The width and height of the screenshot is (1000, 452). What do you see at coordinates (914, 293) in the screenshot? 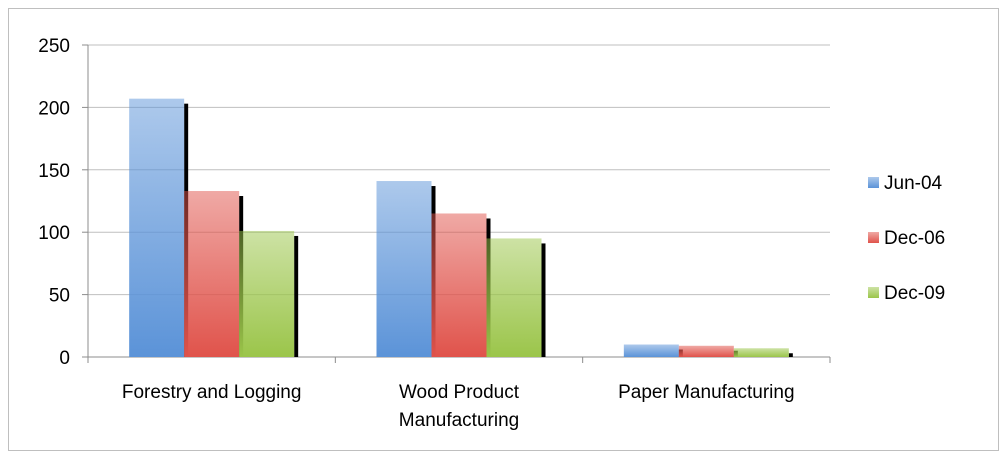
I see `legend-label: Dec-09` at bounding box center [914, 293].